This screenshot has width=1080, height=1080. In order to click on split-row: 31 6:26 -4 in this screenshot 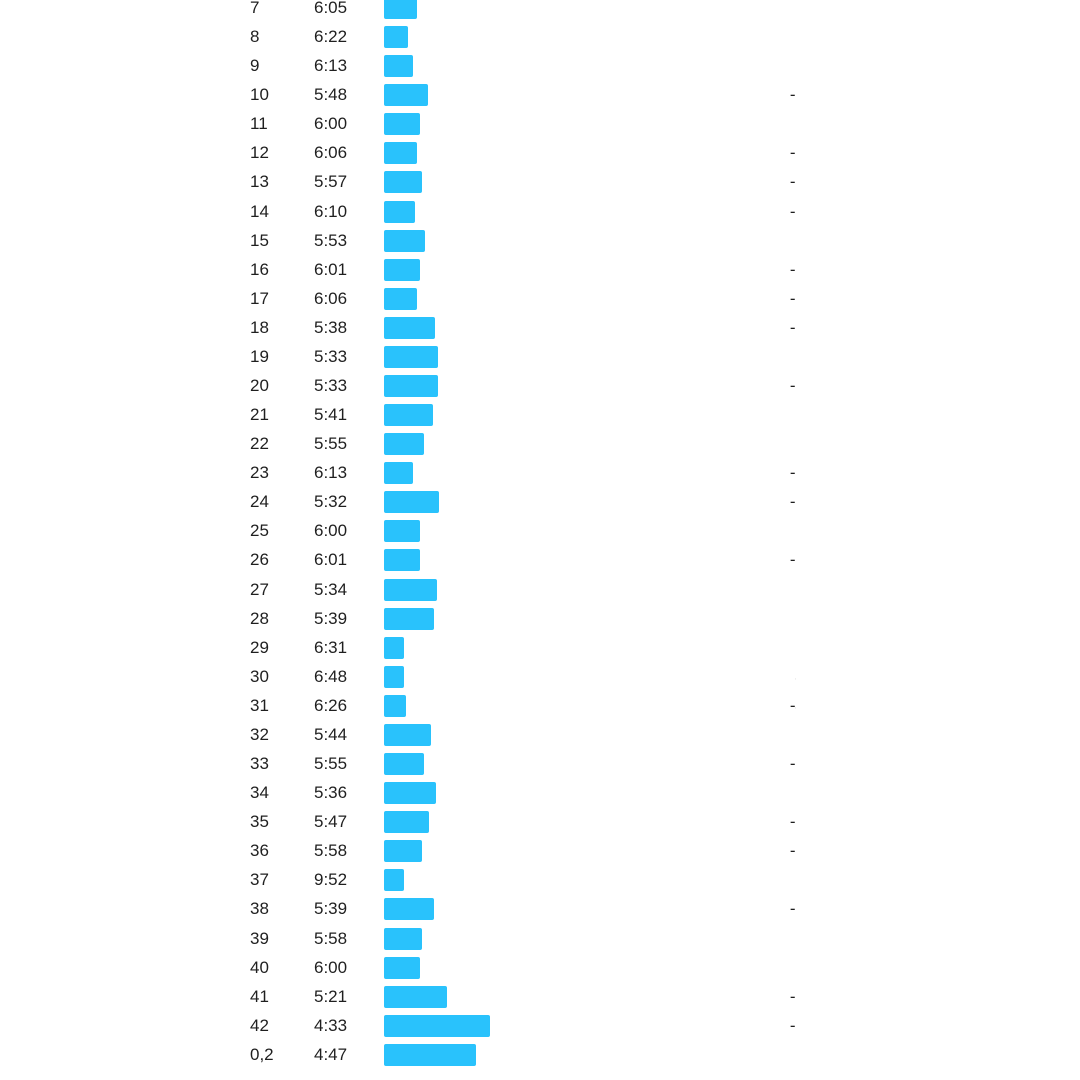, I will do `click(540, 705)`.